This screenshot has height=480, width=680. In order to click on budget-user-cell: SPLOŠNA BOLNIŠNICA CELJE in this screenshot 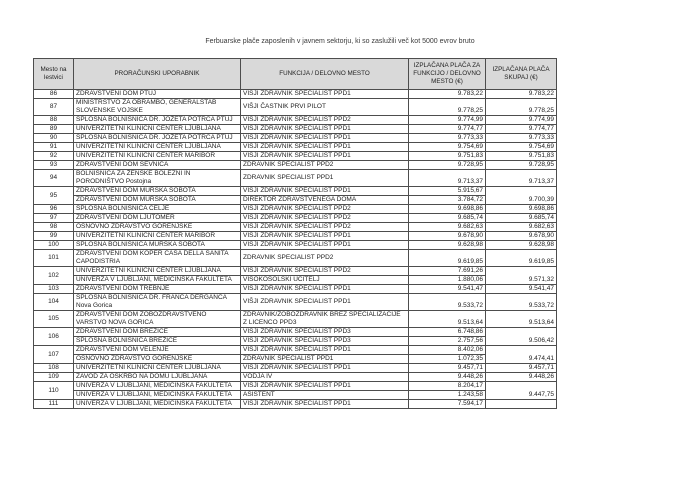, I will do `click(157, 209)`.